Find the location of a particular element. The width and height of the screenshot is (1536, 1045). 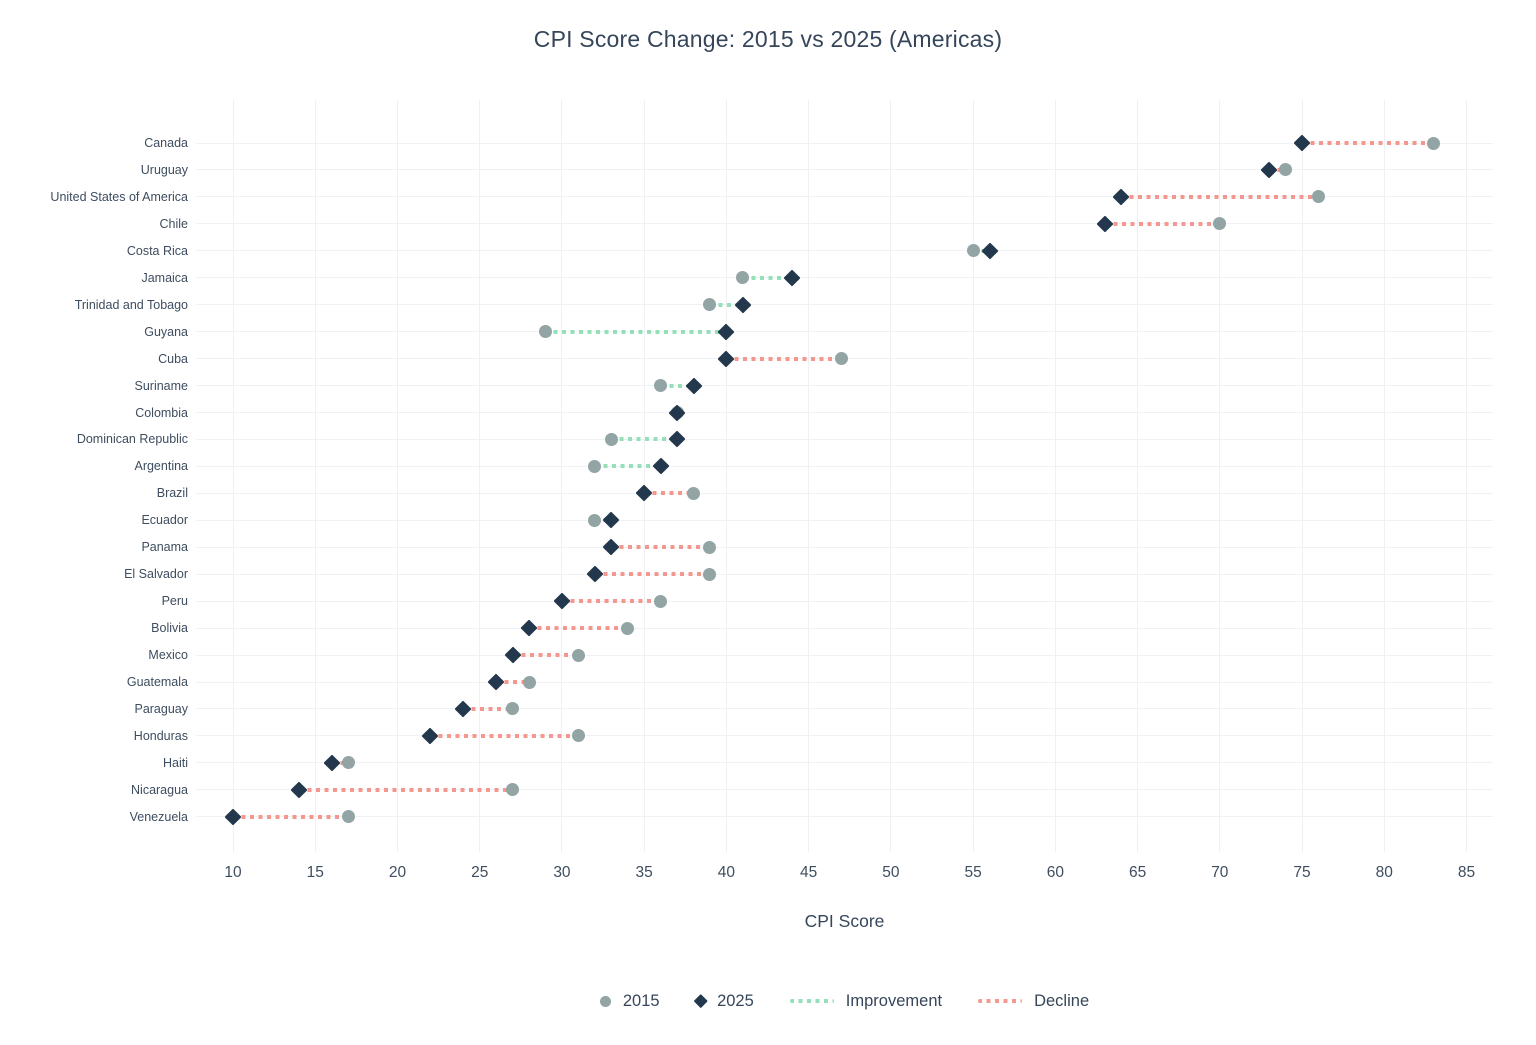

row-label-haiti: Haiti is located at coordinates (175, 762).